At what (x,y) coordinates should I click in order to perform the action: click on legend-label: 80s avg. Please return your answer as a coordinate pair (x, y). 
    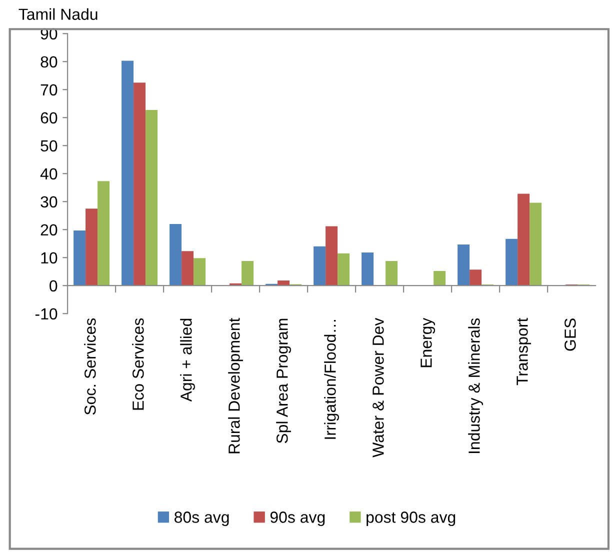
    Looking at the image, I should click on (201, 519).